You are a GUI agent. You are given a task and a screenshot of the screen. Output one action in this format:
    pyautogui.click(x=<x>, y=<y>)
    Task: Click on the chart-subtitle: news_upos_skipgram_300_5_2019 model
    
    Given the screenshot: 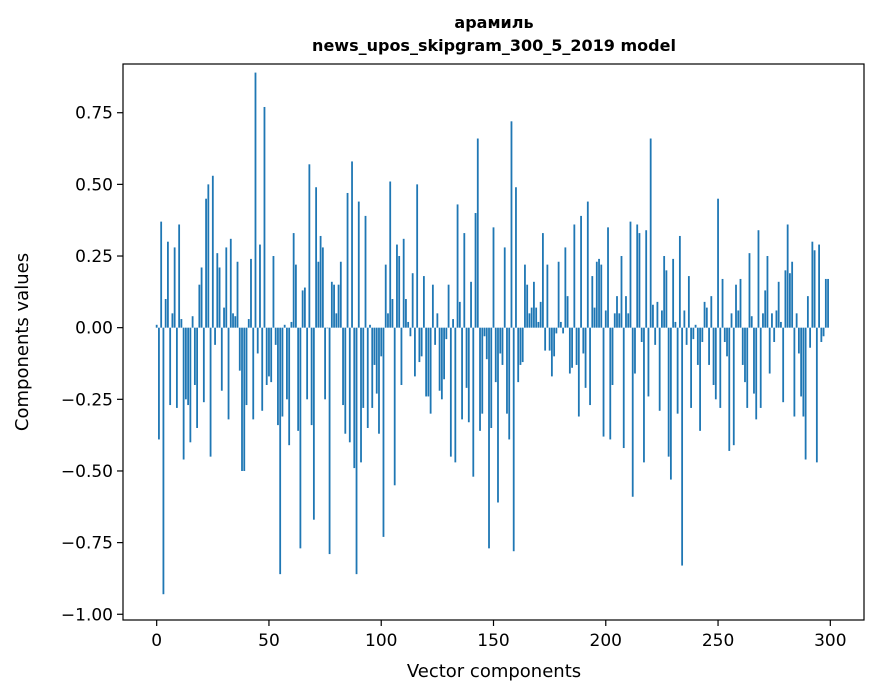 What is the action you would take?
    pyautogui.click(x=494, y=45)
    